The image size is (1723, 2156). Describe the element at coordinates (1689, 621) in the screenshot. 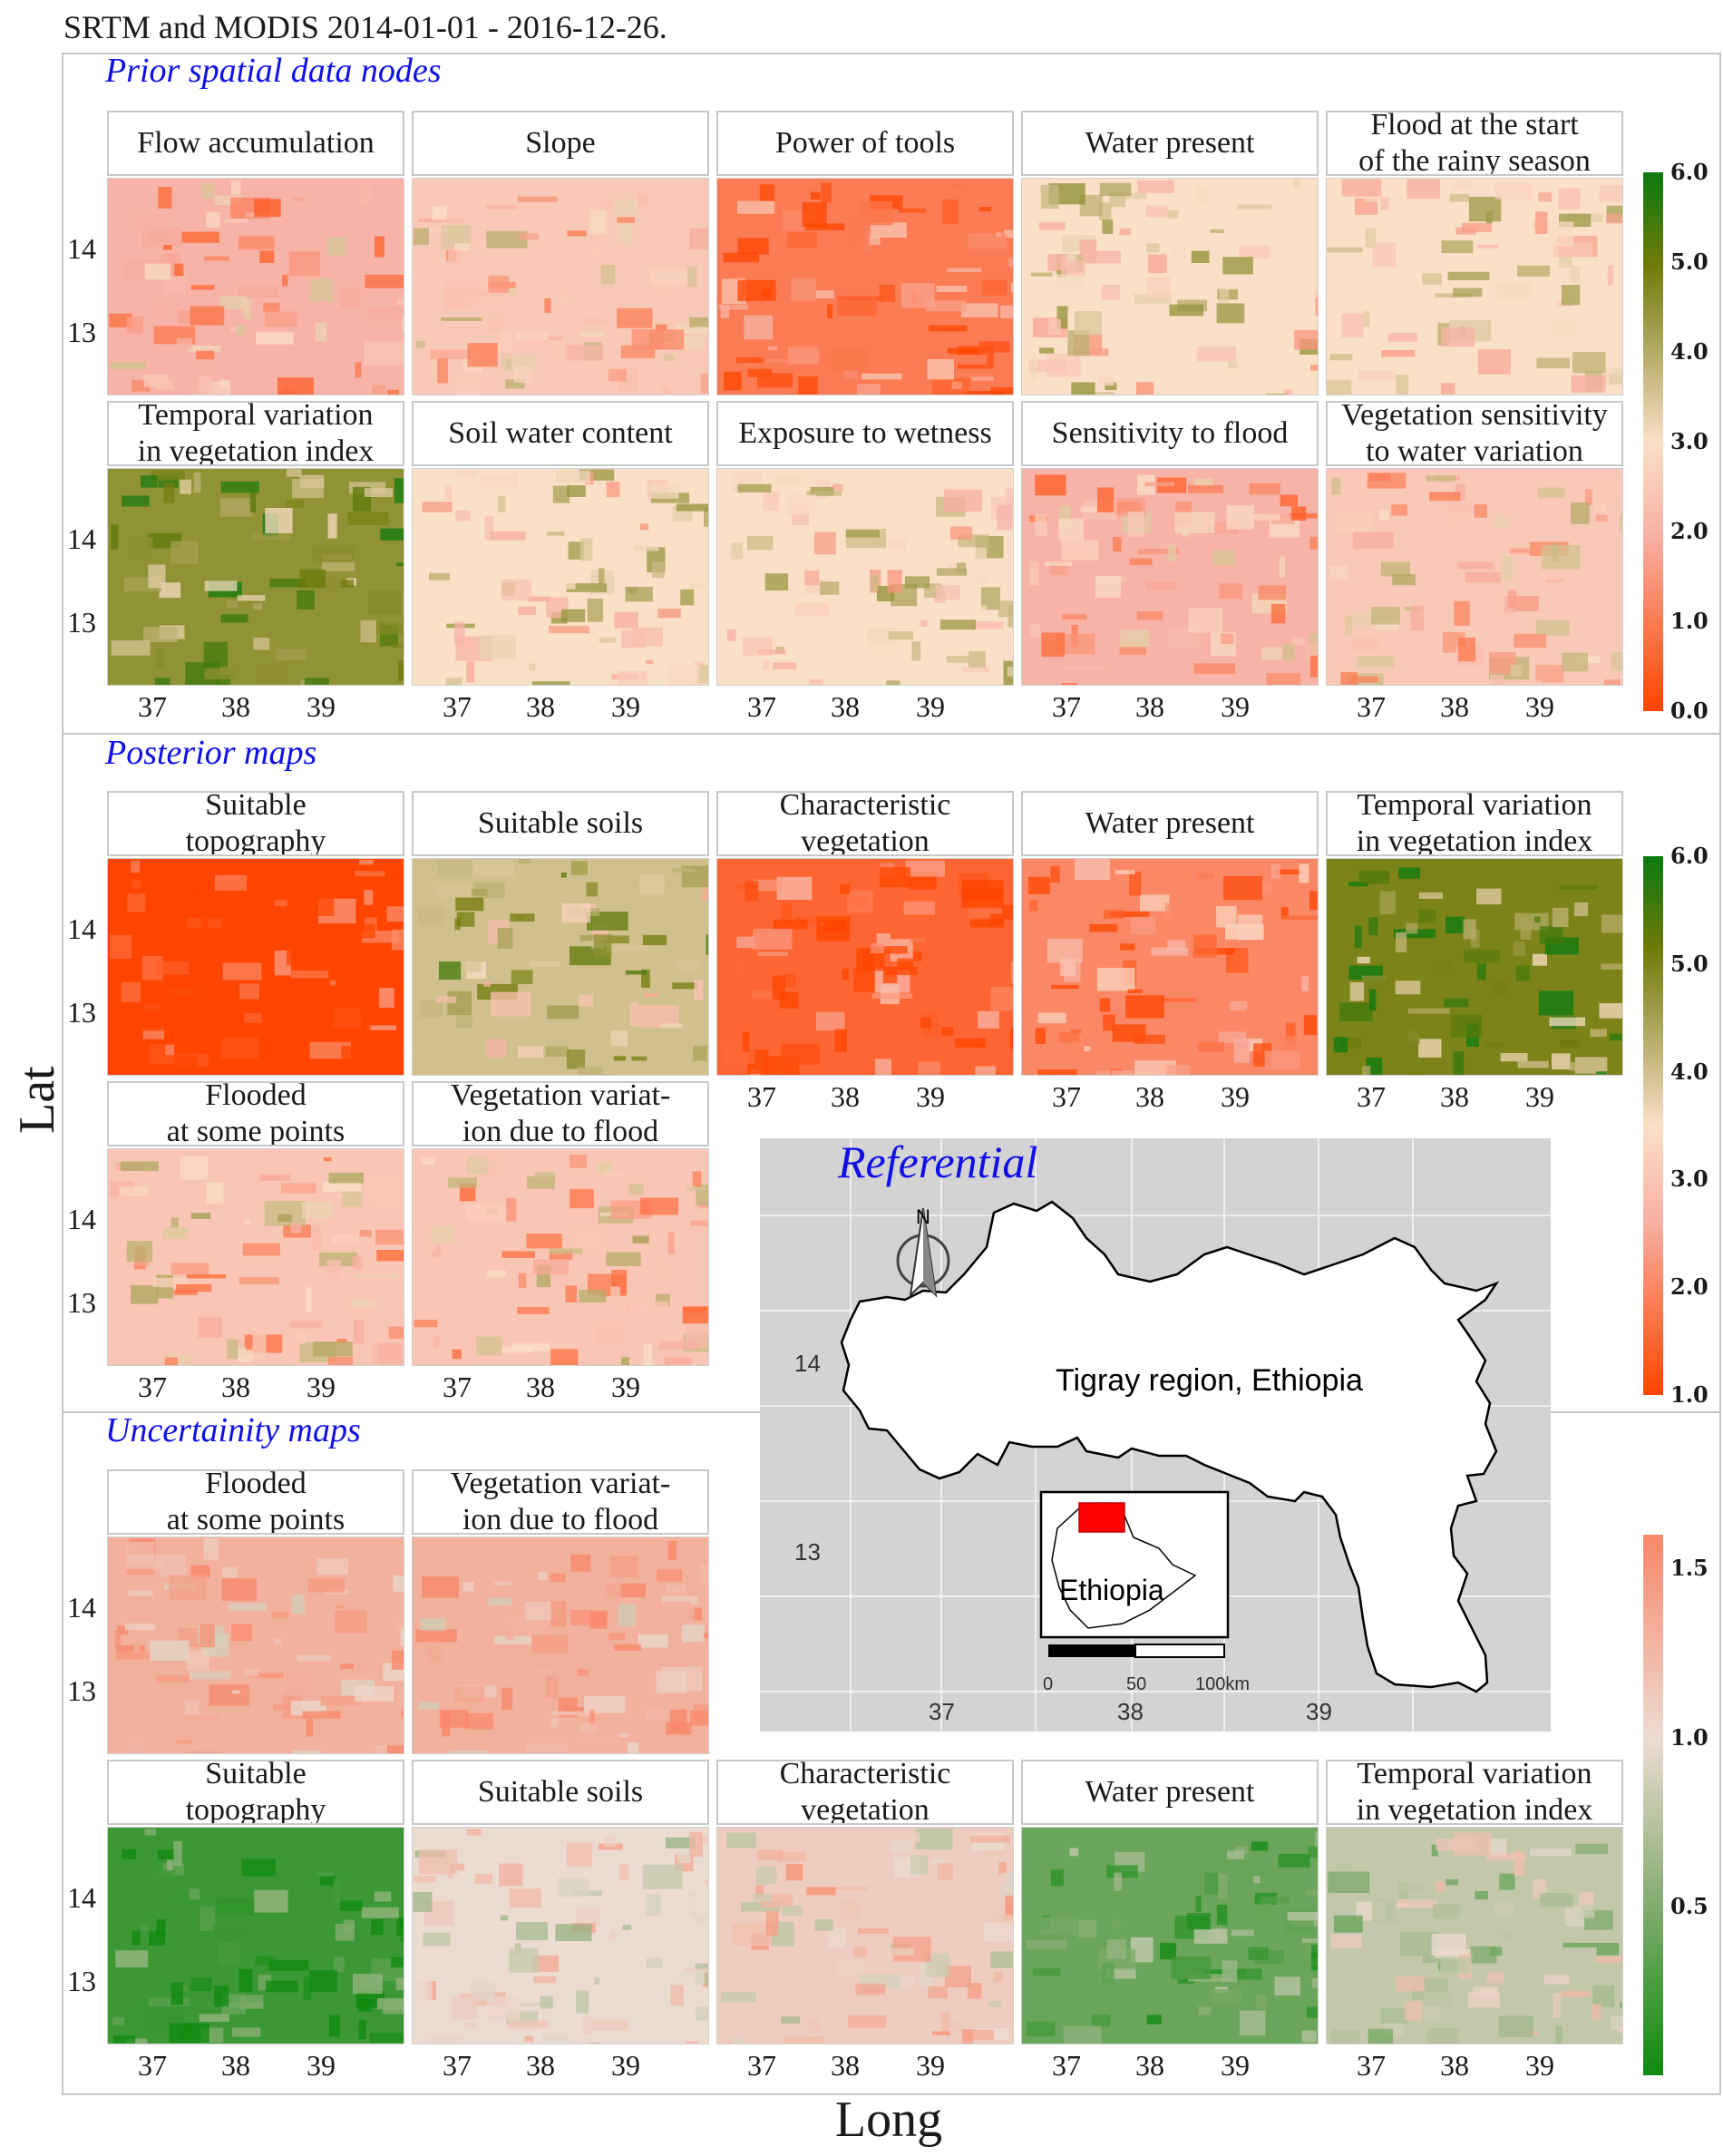

I see `legend-label: 1.0` at that location.